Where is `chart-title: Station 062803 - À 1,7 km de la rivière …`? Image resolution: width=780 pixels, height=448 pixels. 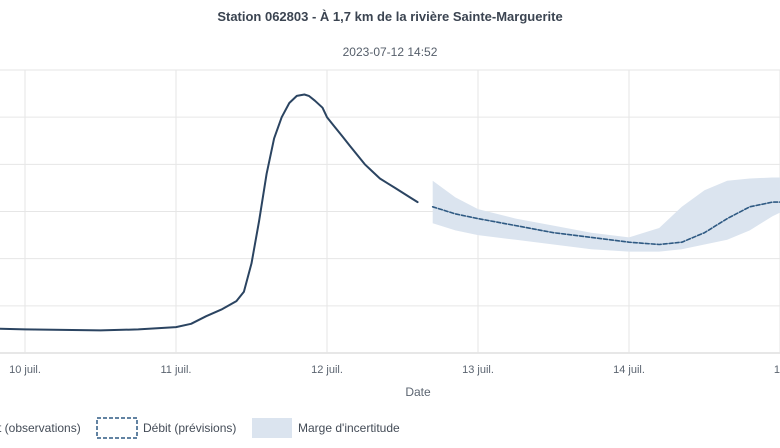 chart-title: Station 062803 - À 1,7 km de la rivière … is located at coordinates (390, 16).